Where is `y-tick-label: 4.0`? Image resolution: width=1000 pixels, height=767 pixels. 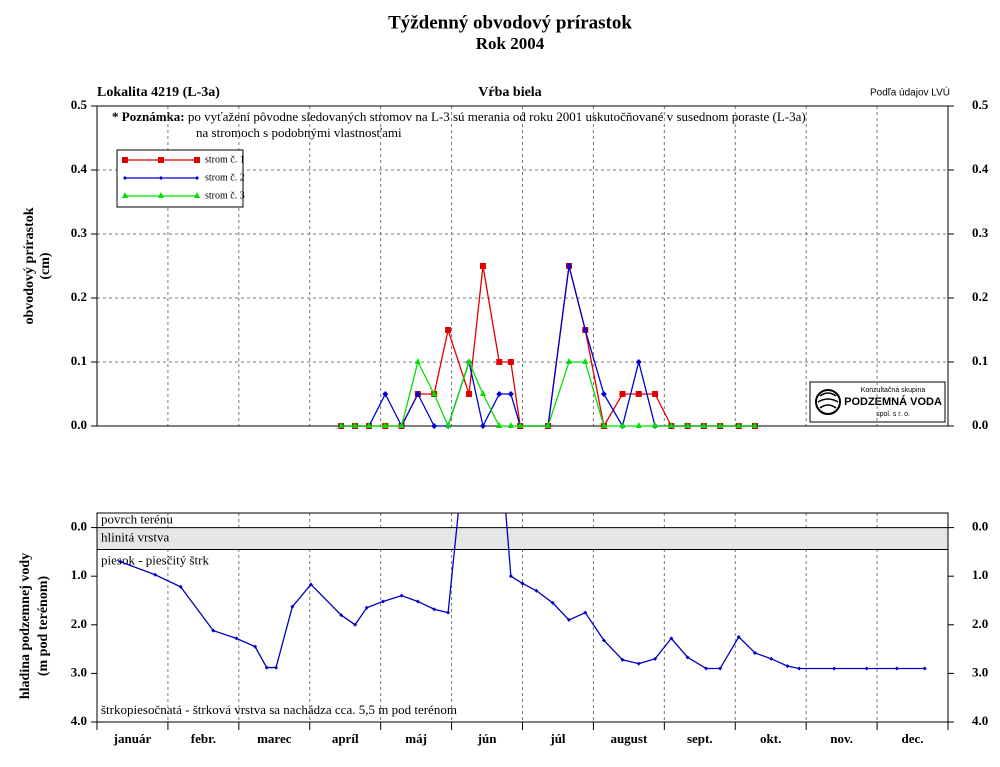 y-tick-label: 4.0 is located at coordinates (980, 720).